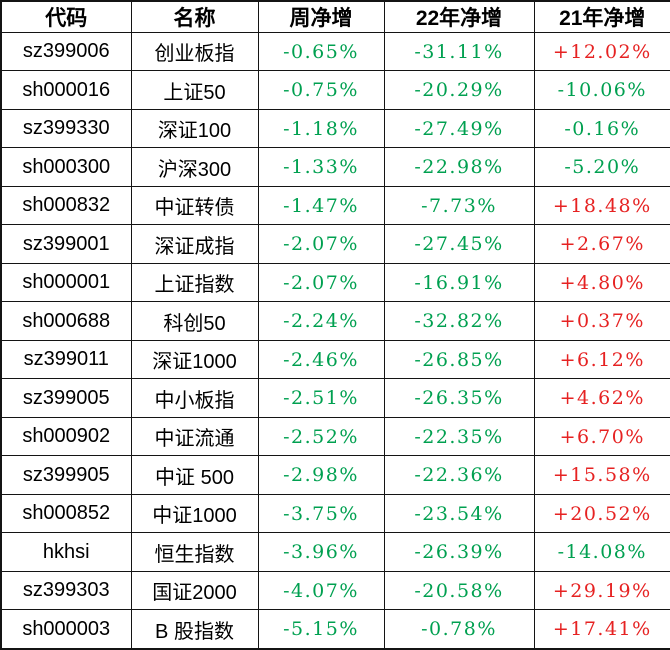  I want to click on year-2021-change-cell: +29.19%, so click(601, 590).